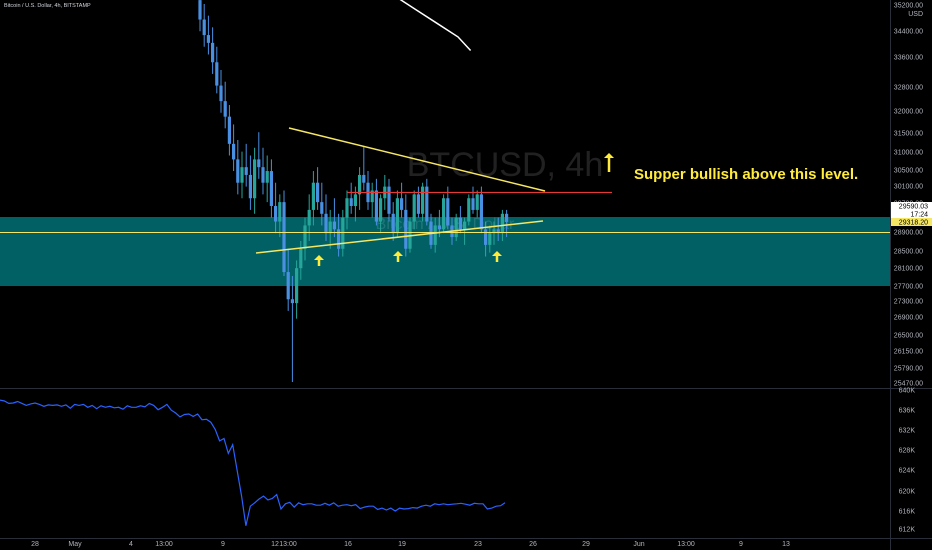 Image resolution: width=932 pixels, height=550 pixels. Describe the element at coordinates (908, 318) in the screenshot. I see `price-tick-label: 26900.00` at that location.